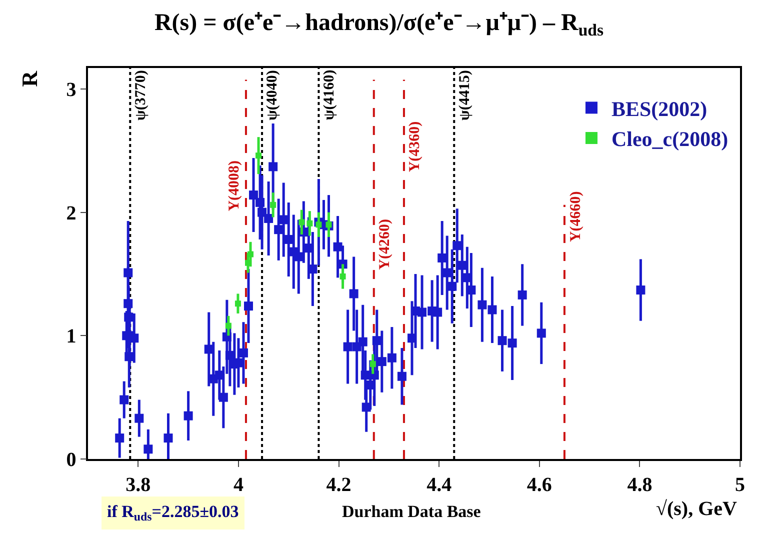  I want to click on ref-line-label: Y(4660), so click(576, 216).